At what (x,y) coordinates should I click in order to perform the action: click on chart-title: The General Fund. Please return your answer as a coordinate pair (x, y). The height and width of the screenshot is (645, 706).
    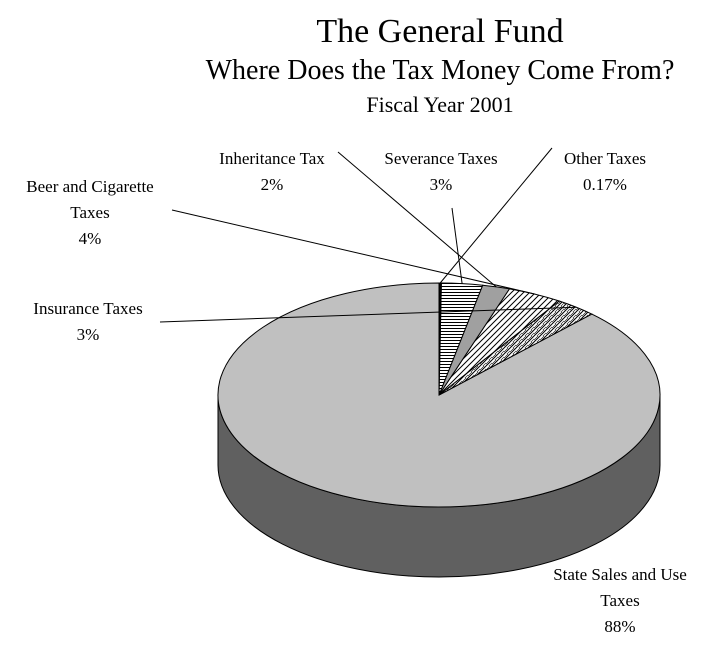
    Looking at the image, I should click on (439, 31).